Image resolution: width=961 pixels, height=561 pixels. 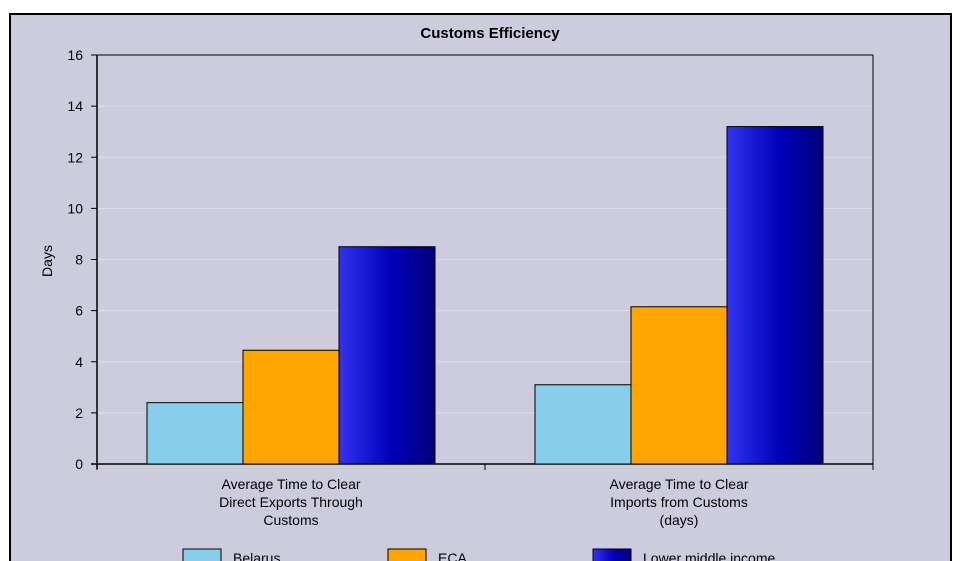 I want to click on y-tick-label: 14, so click(x=75, y=106).